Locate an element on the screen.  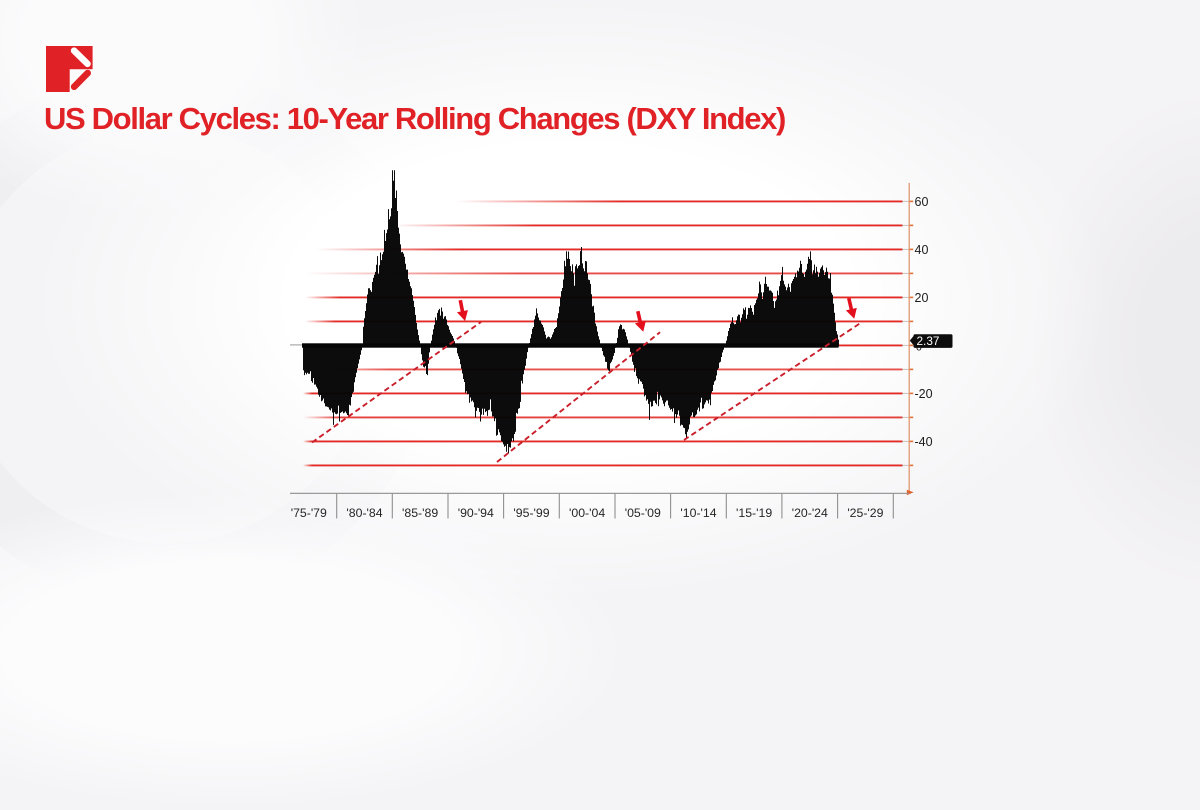
svg-text: '25-'29 is located at coordinates (865, 513).